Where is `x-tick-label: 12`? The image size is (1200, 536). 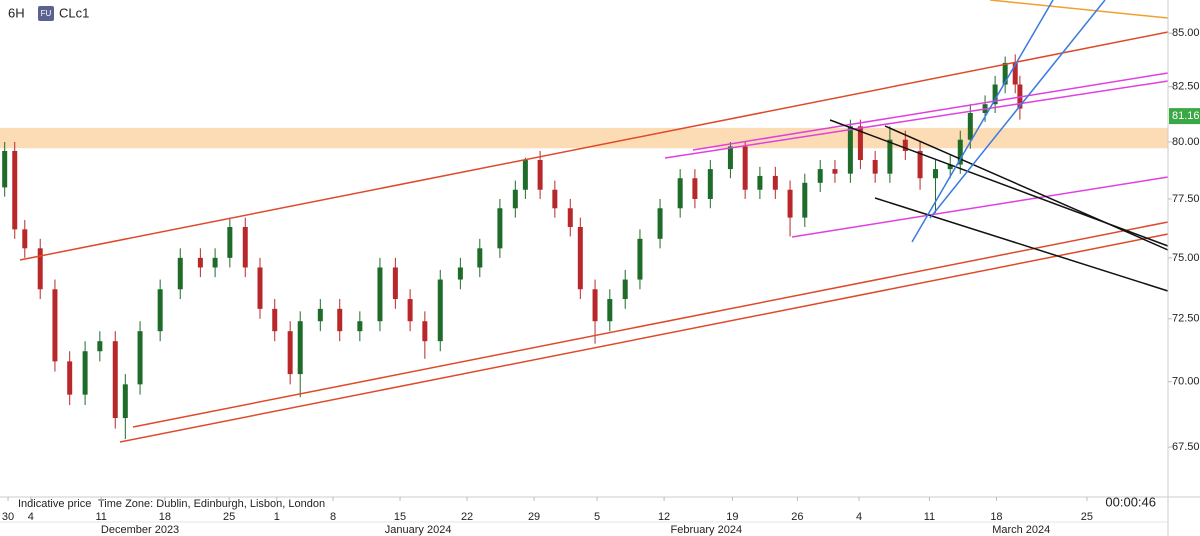 x-tick-label: 12 is located at coordinates (664, 517).